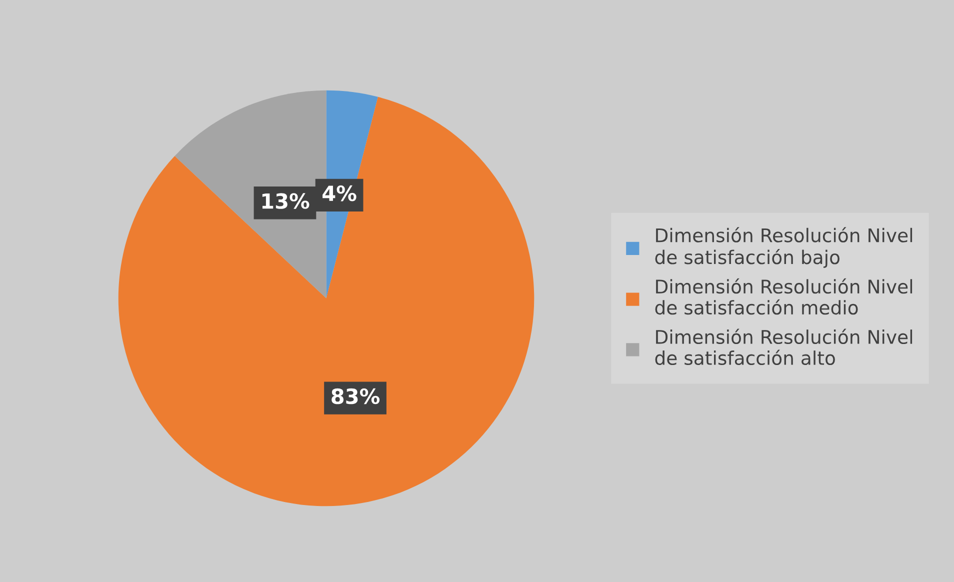 The width and height of the screenshot is (954, 582). I want to click on legend-label: Dimensión Resolución Nivel de satisfacción alto, so click(783, 347).